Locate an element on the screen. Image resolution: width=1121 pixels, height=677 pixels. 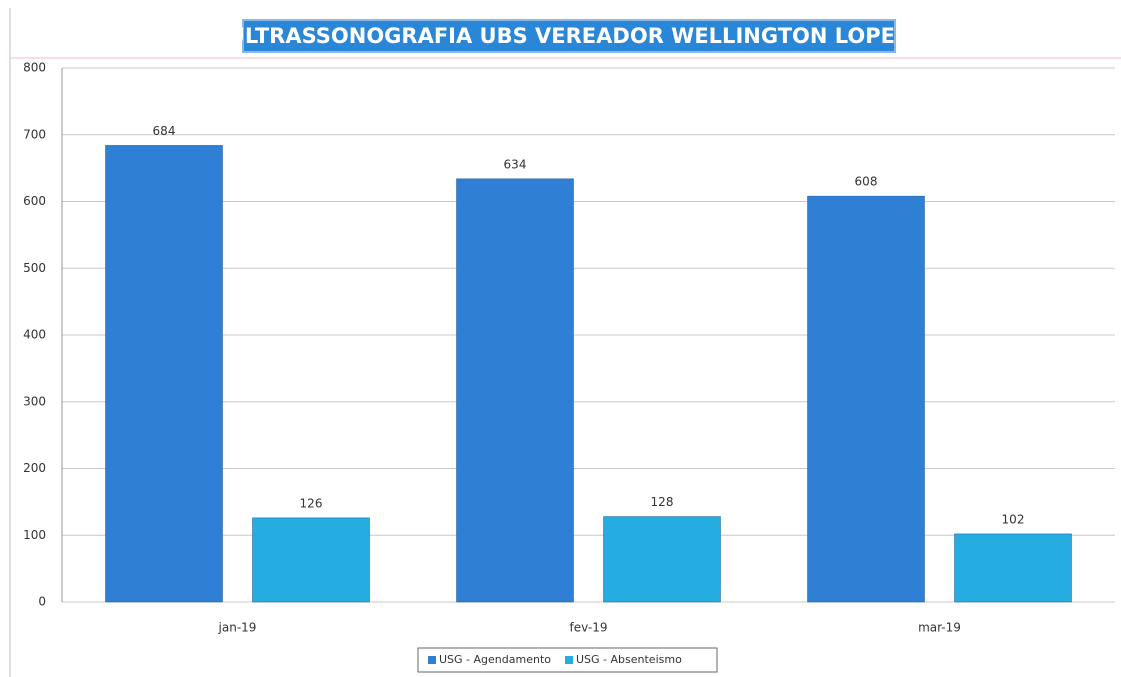
data-label: 102 is located at coordinates (1013, 519).